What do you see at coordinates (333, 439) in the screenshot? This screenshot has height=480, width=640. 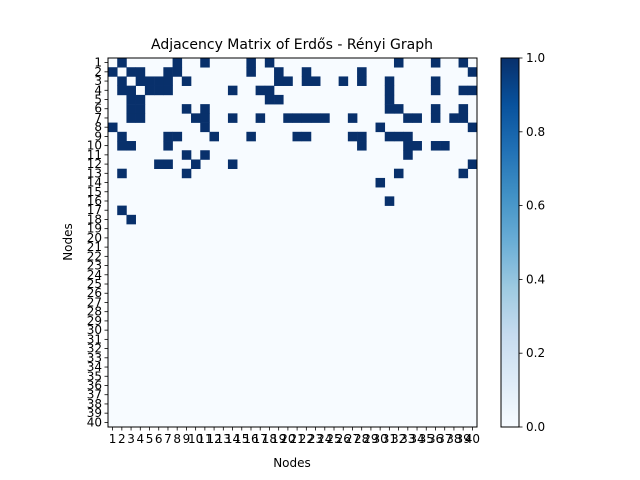 I see `x-tick-label: 25` at bounding box center [333, 439].